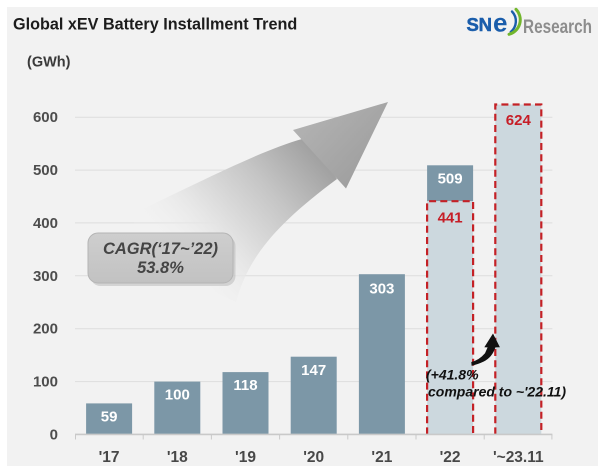 The width and height of the screenshot is (600, 466). What do you see at coordinates (479, 24) in the screenshot?
I see `svg-text: SN` at bounding box center [479, 24].